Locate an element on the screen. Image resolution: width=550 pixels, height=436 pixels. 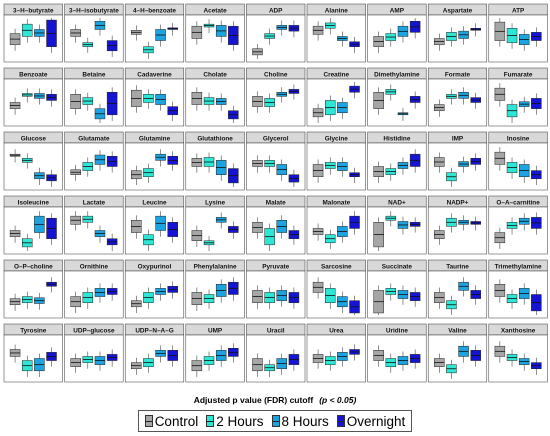
x-axis-label-text: Adjusted p value (FDR) cutoff is located at coordinates (253, 400).